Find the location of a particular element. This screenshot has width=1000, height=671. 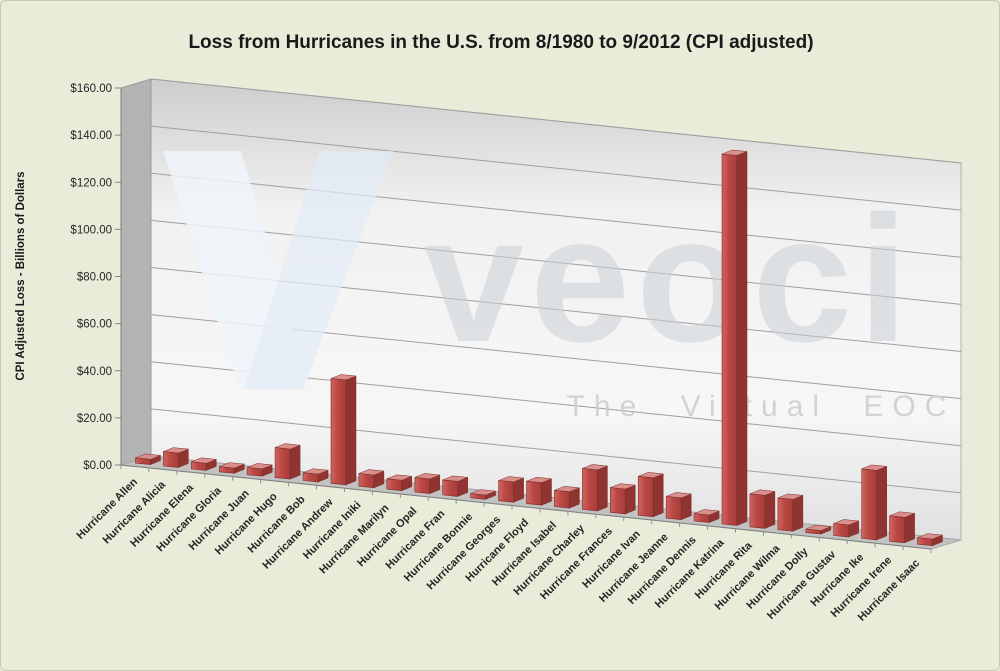

bar-hurricane-charley is located at coordinates (595, 488).